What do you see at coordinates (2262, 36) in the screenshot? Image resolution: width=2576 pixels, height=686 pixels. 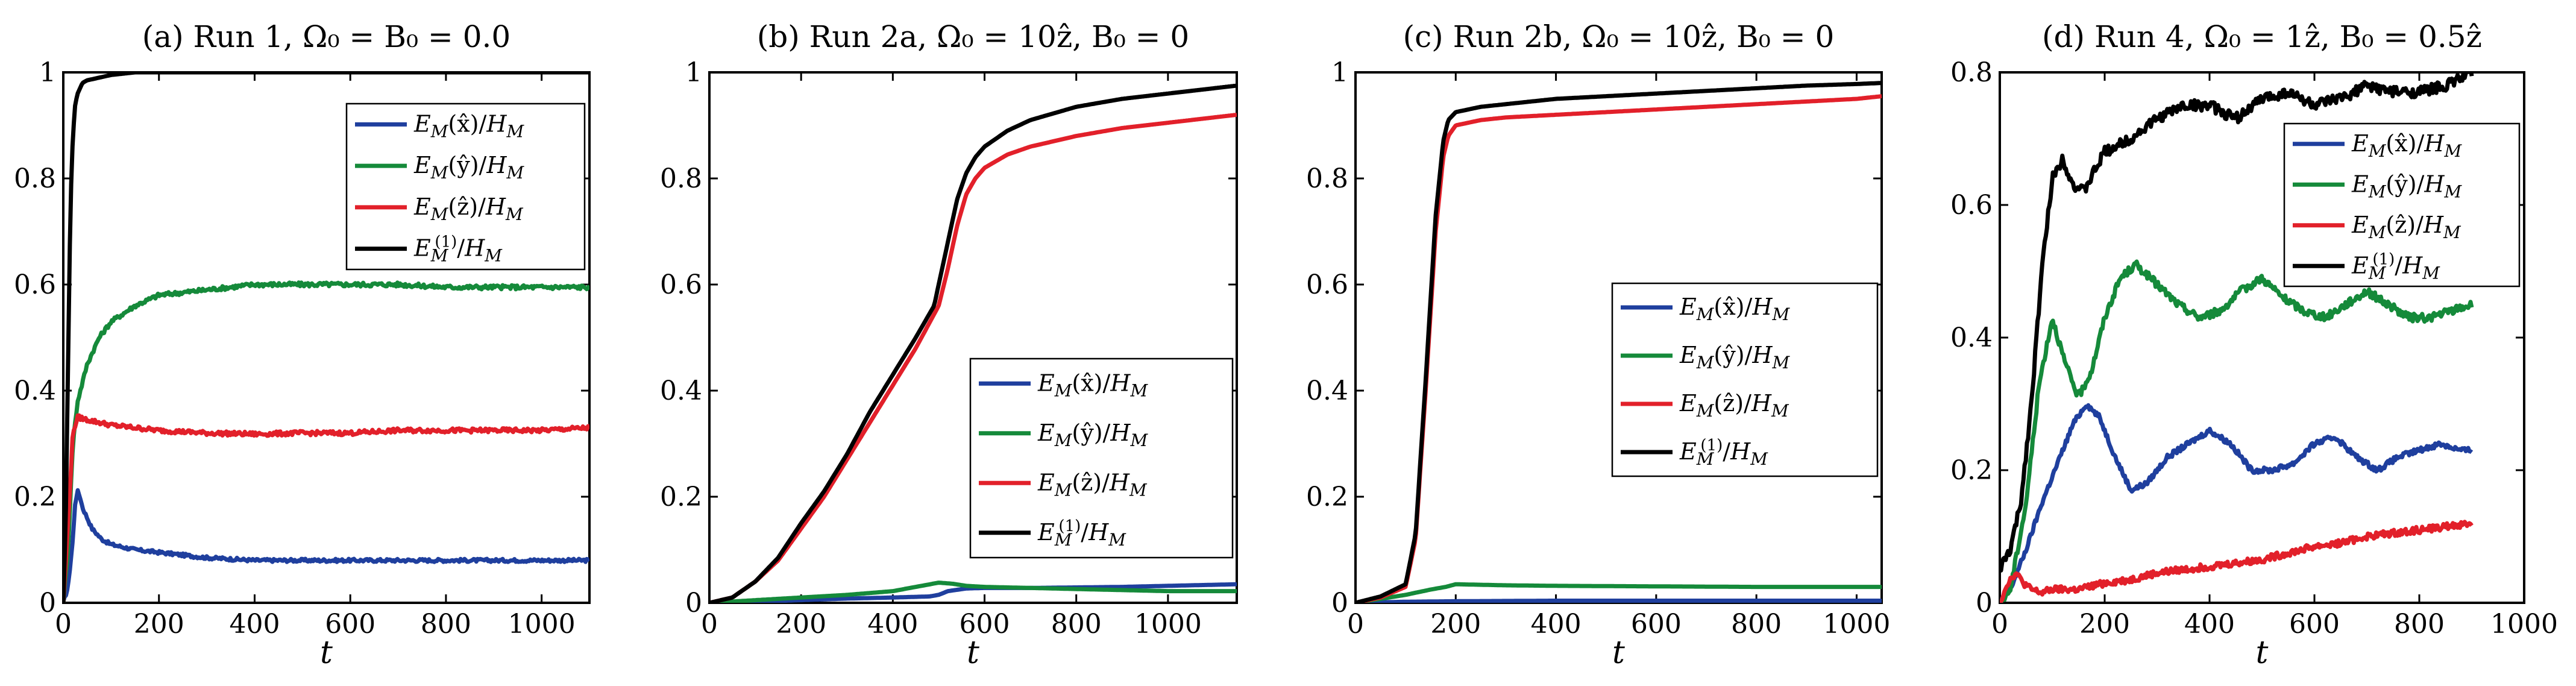 I see `chart-title: (d) Run 4, Ω₀ = 1ẑ, B₀ = 0.5ẑ` at bounding box center [2262, 36].